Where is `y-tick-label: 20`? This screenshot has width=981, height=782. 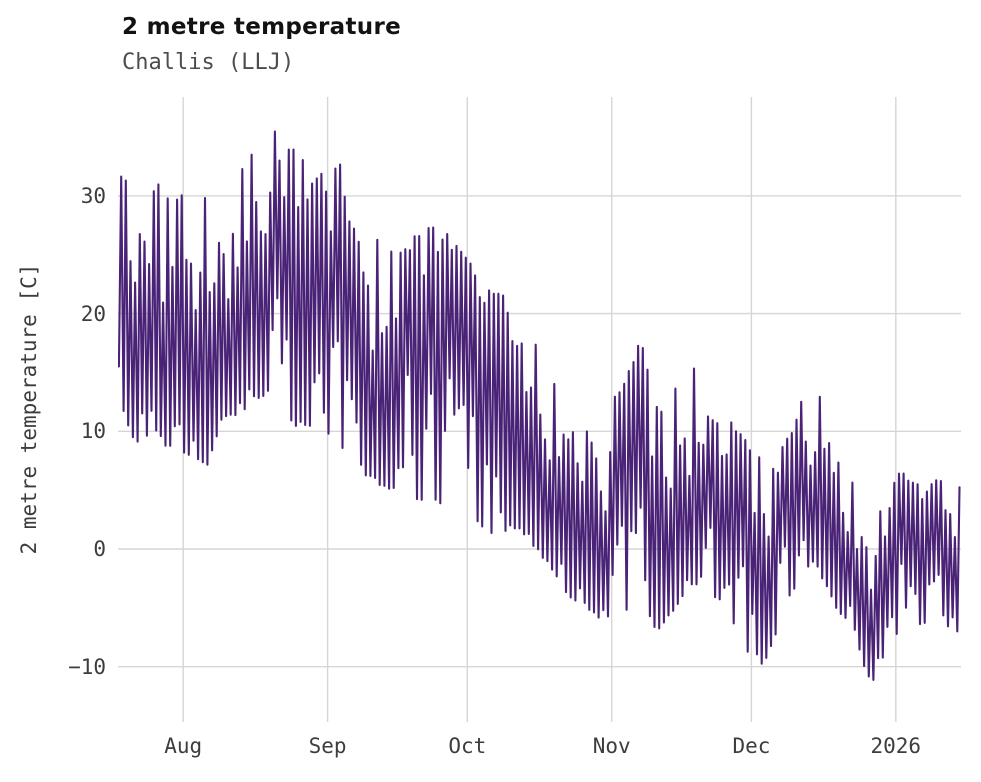 y-tick-label: 20 is located at coordinates (93, 313).